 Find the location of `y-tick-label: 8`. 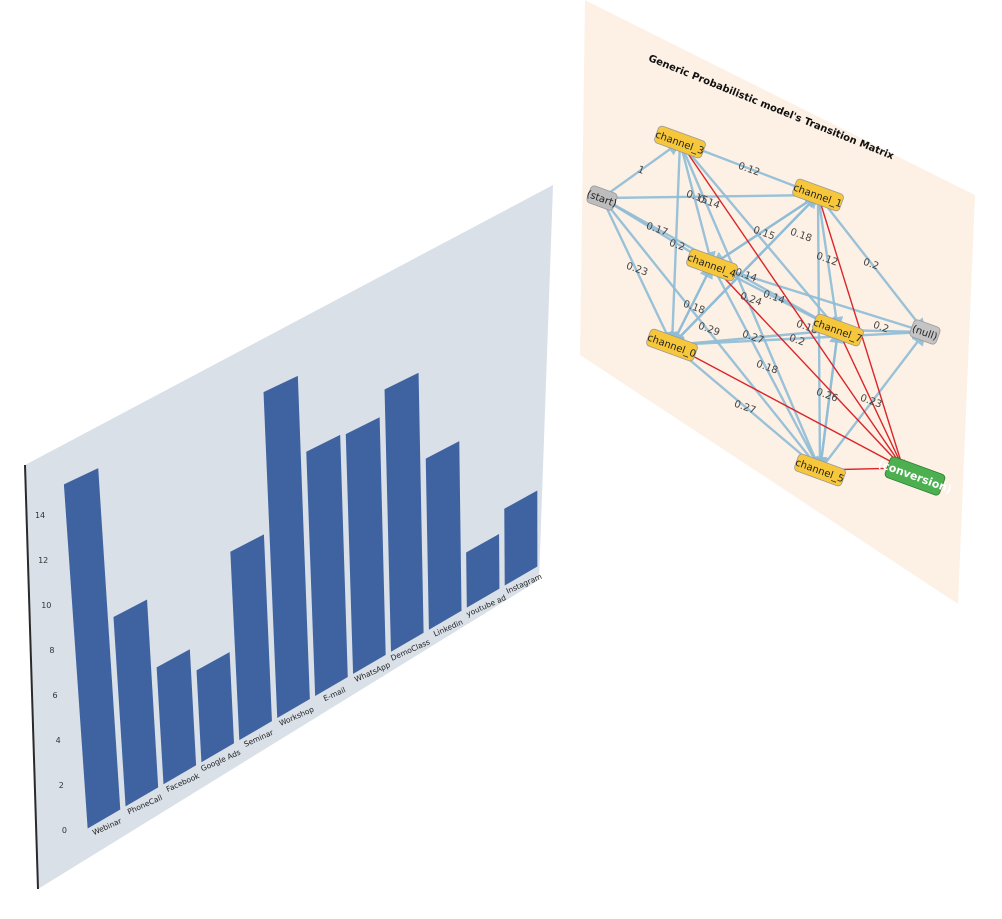

y-tick-label: 8 is located at coordinates (51, 650).